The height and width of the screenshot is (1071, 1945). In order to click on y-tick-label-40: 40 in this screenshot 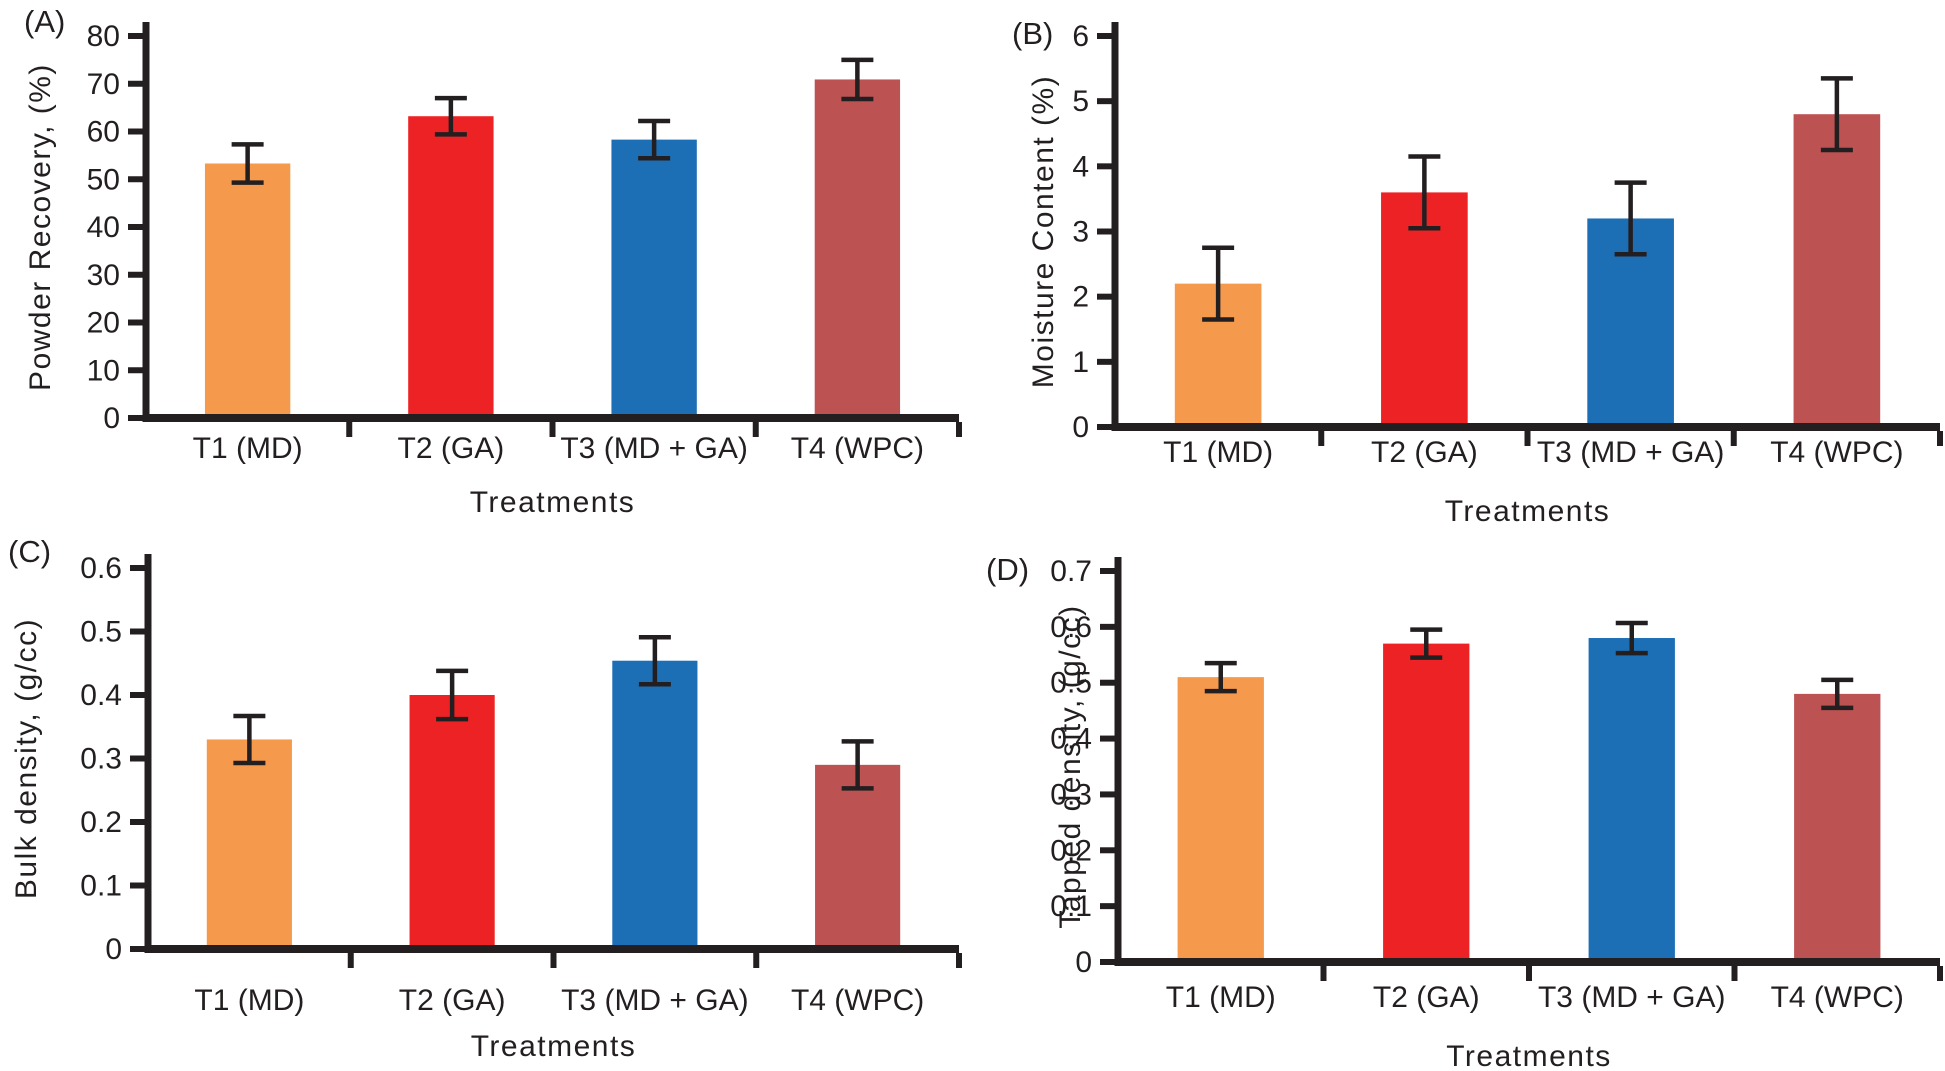, I will do `click(103, 227)`.